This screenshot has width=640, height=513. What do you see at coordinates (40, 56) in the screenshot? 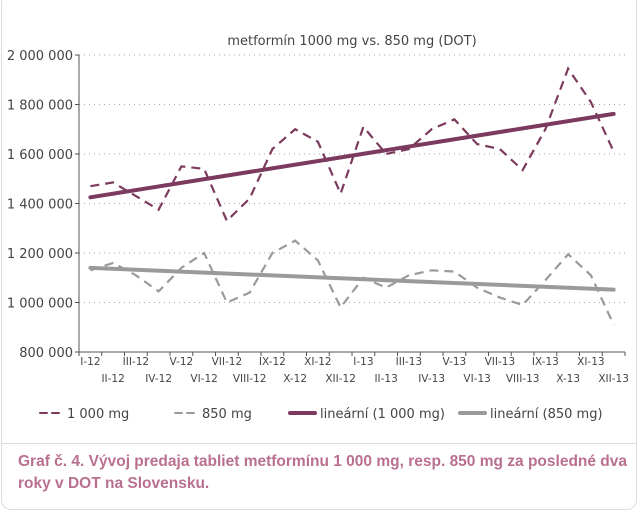
I see `y-tick-label: 2 000 000` at bounding box center [40, 56].